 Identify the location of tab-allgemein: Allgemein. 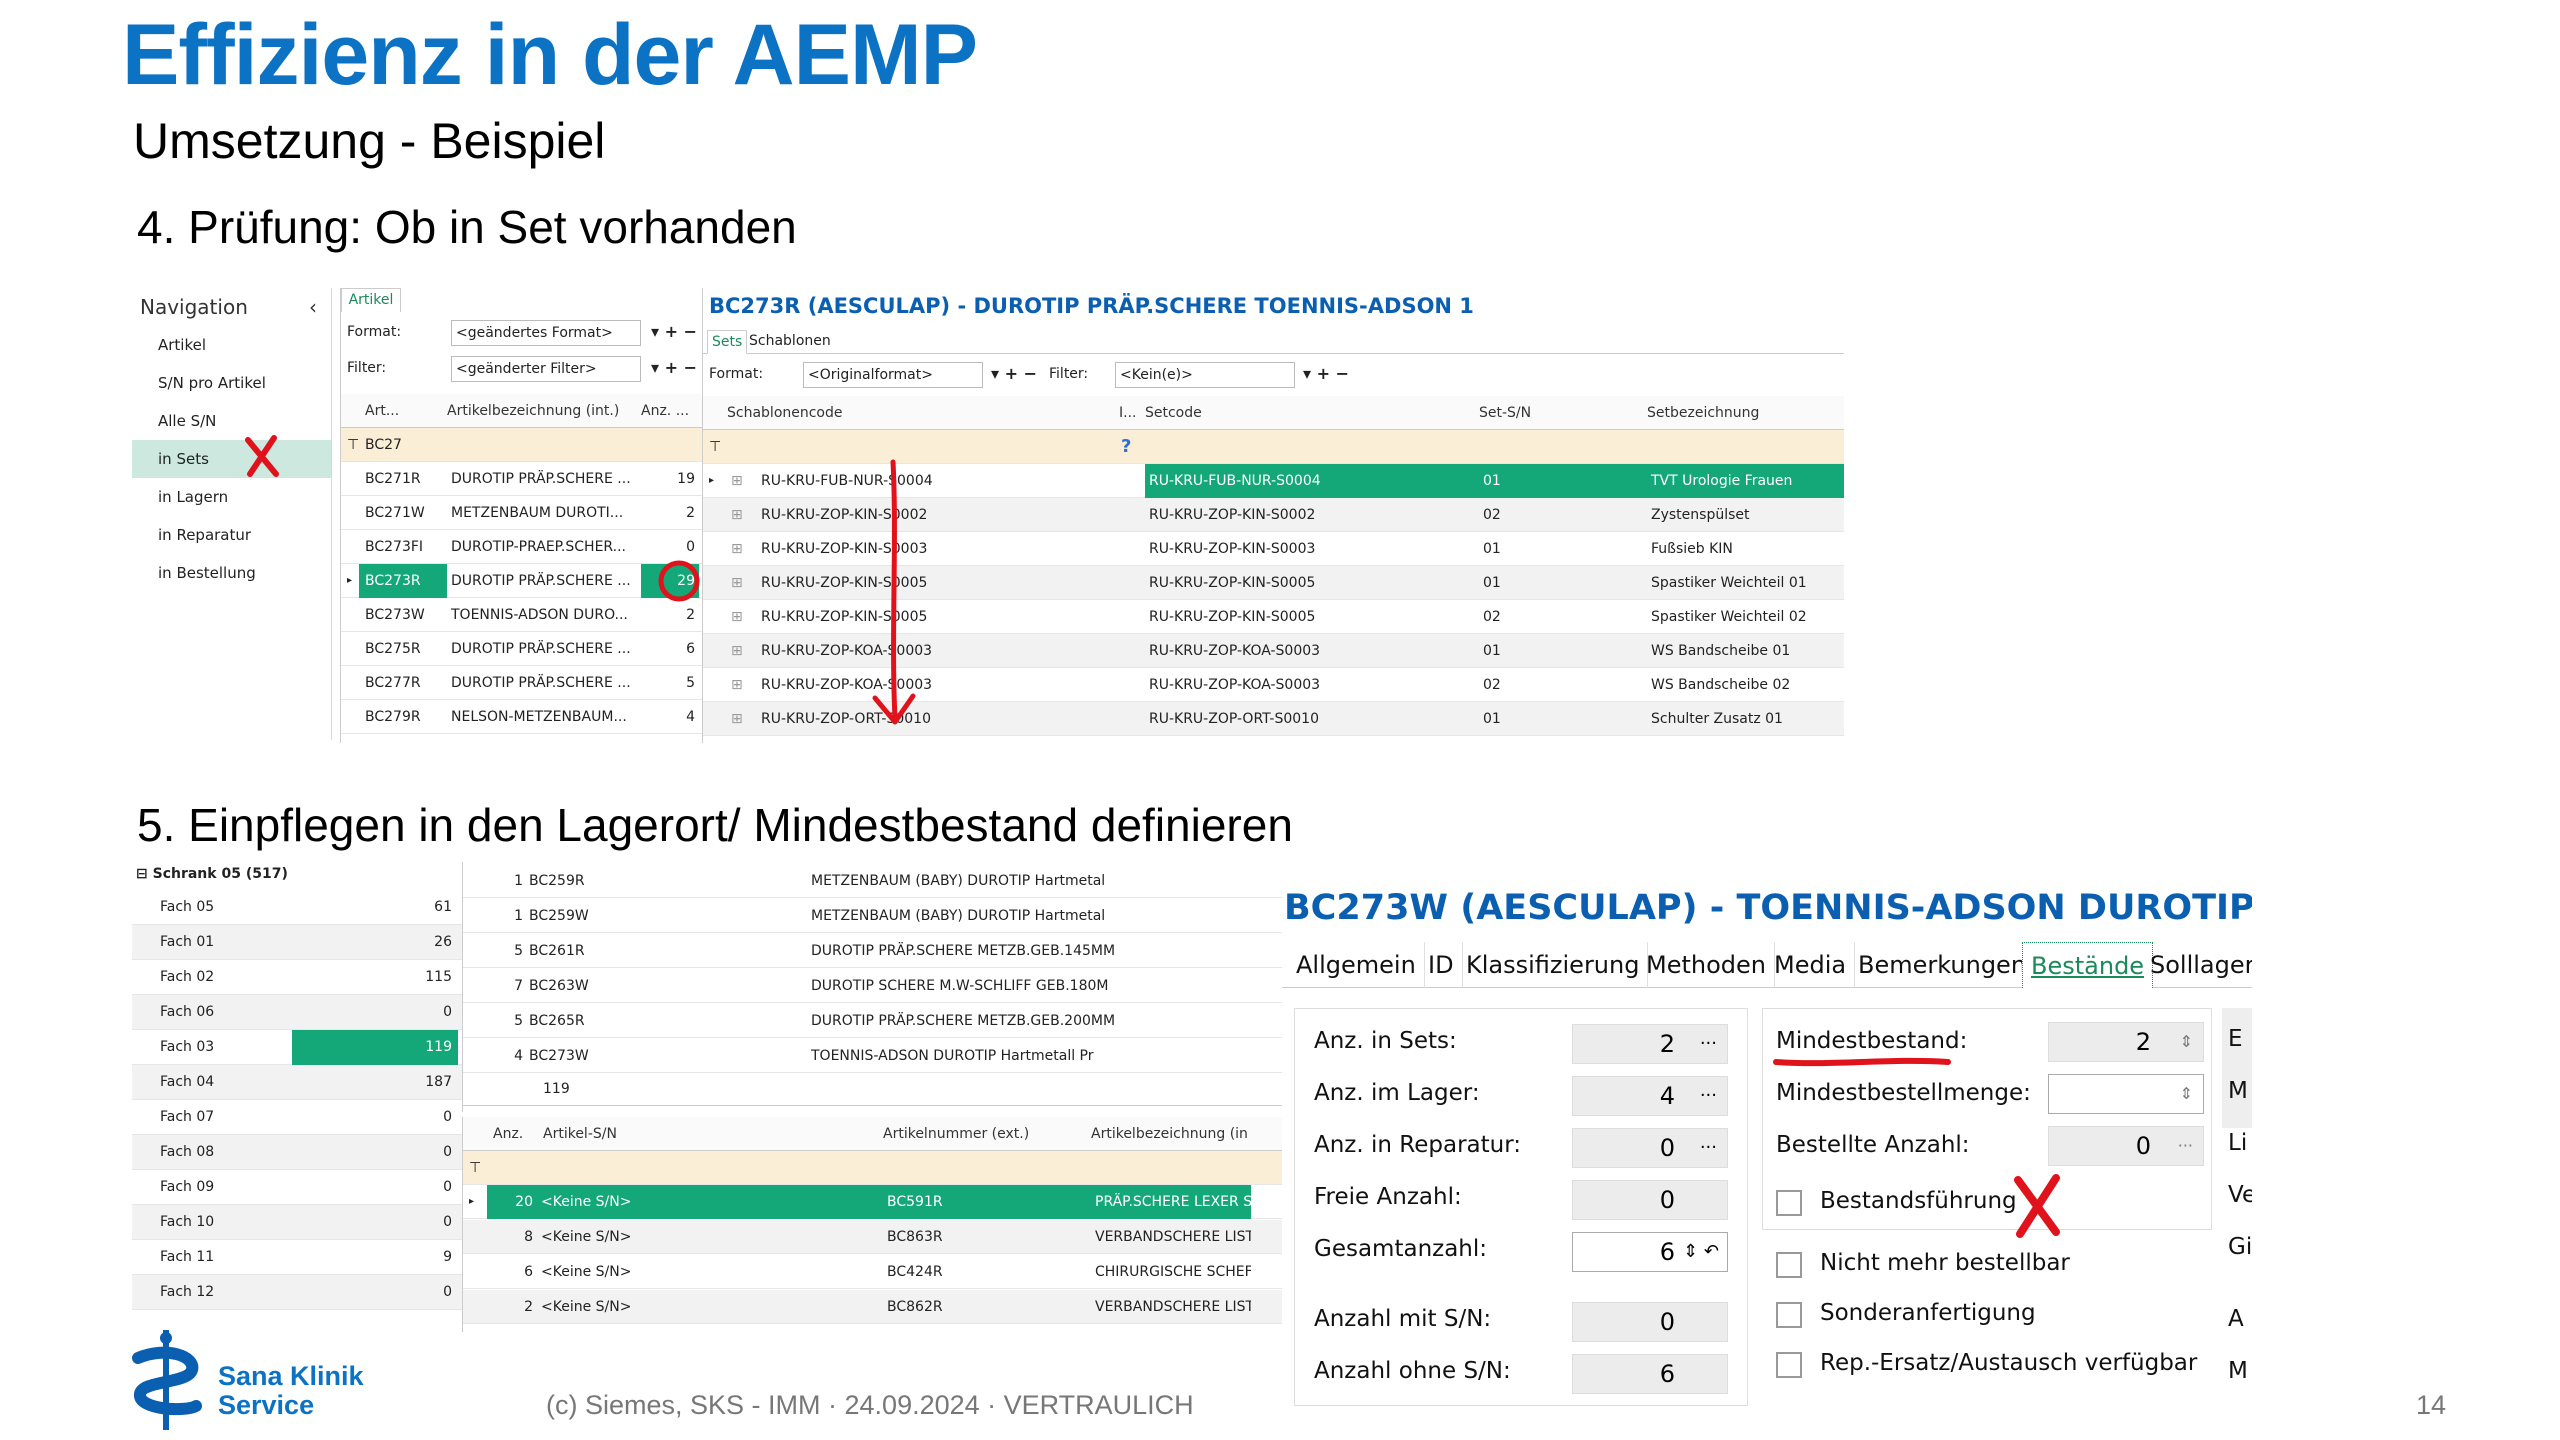
(1356, 965).